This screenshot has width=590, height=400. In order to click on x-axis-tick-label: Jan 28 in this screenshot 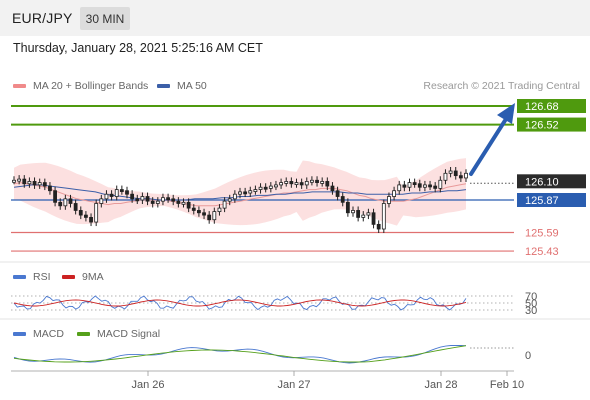, I will do `click(440, 385)`.